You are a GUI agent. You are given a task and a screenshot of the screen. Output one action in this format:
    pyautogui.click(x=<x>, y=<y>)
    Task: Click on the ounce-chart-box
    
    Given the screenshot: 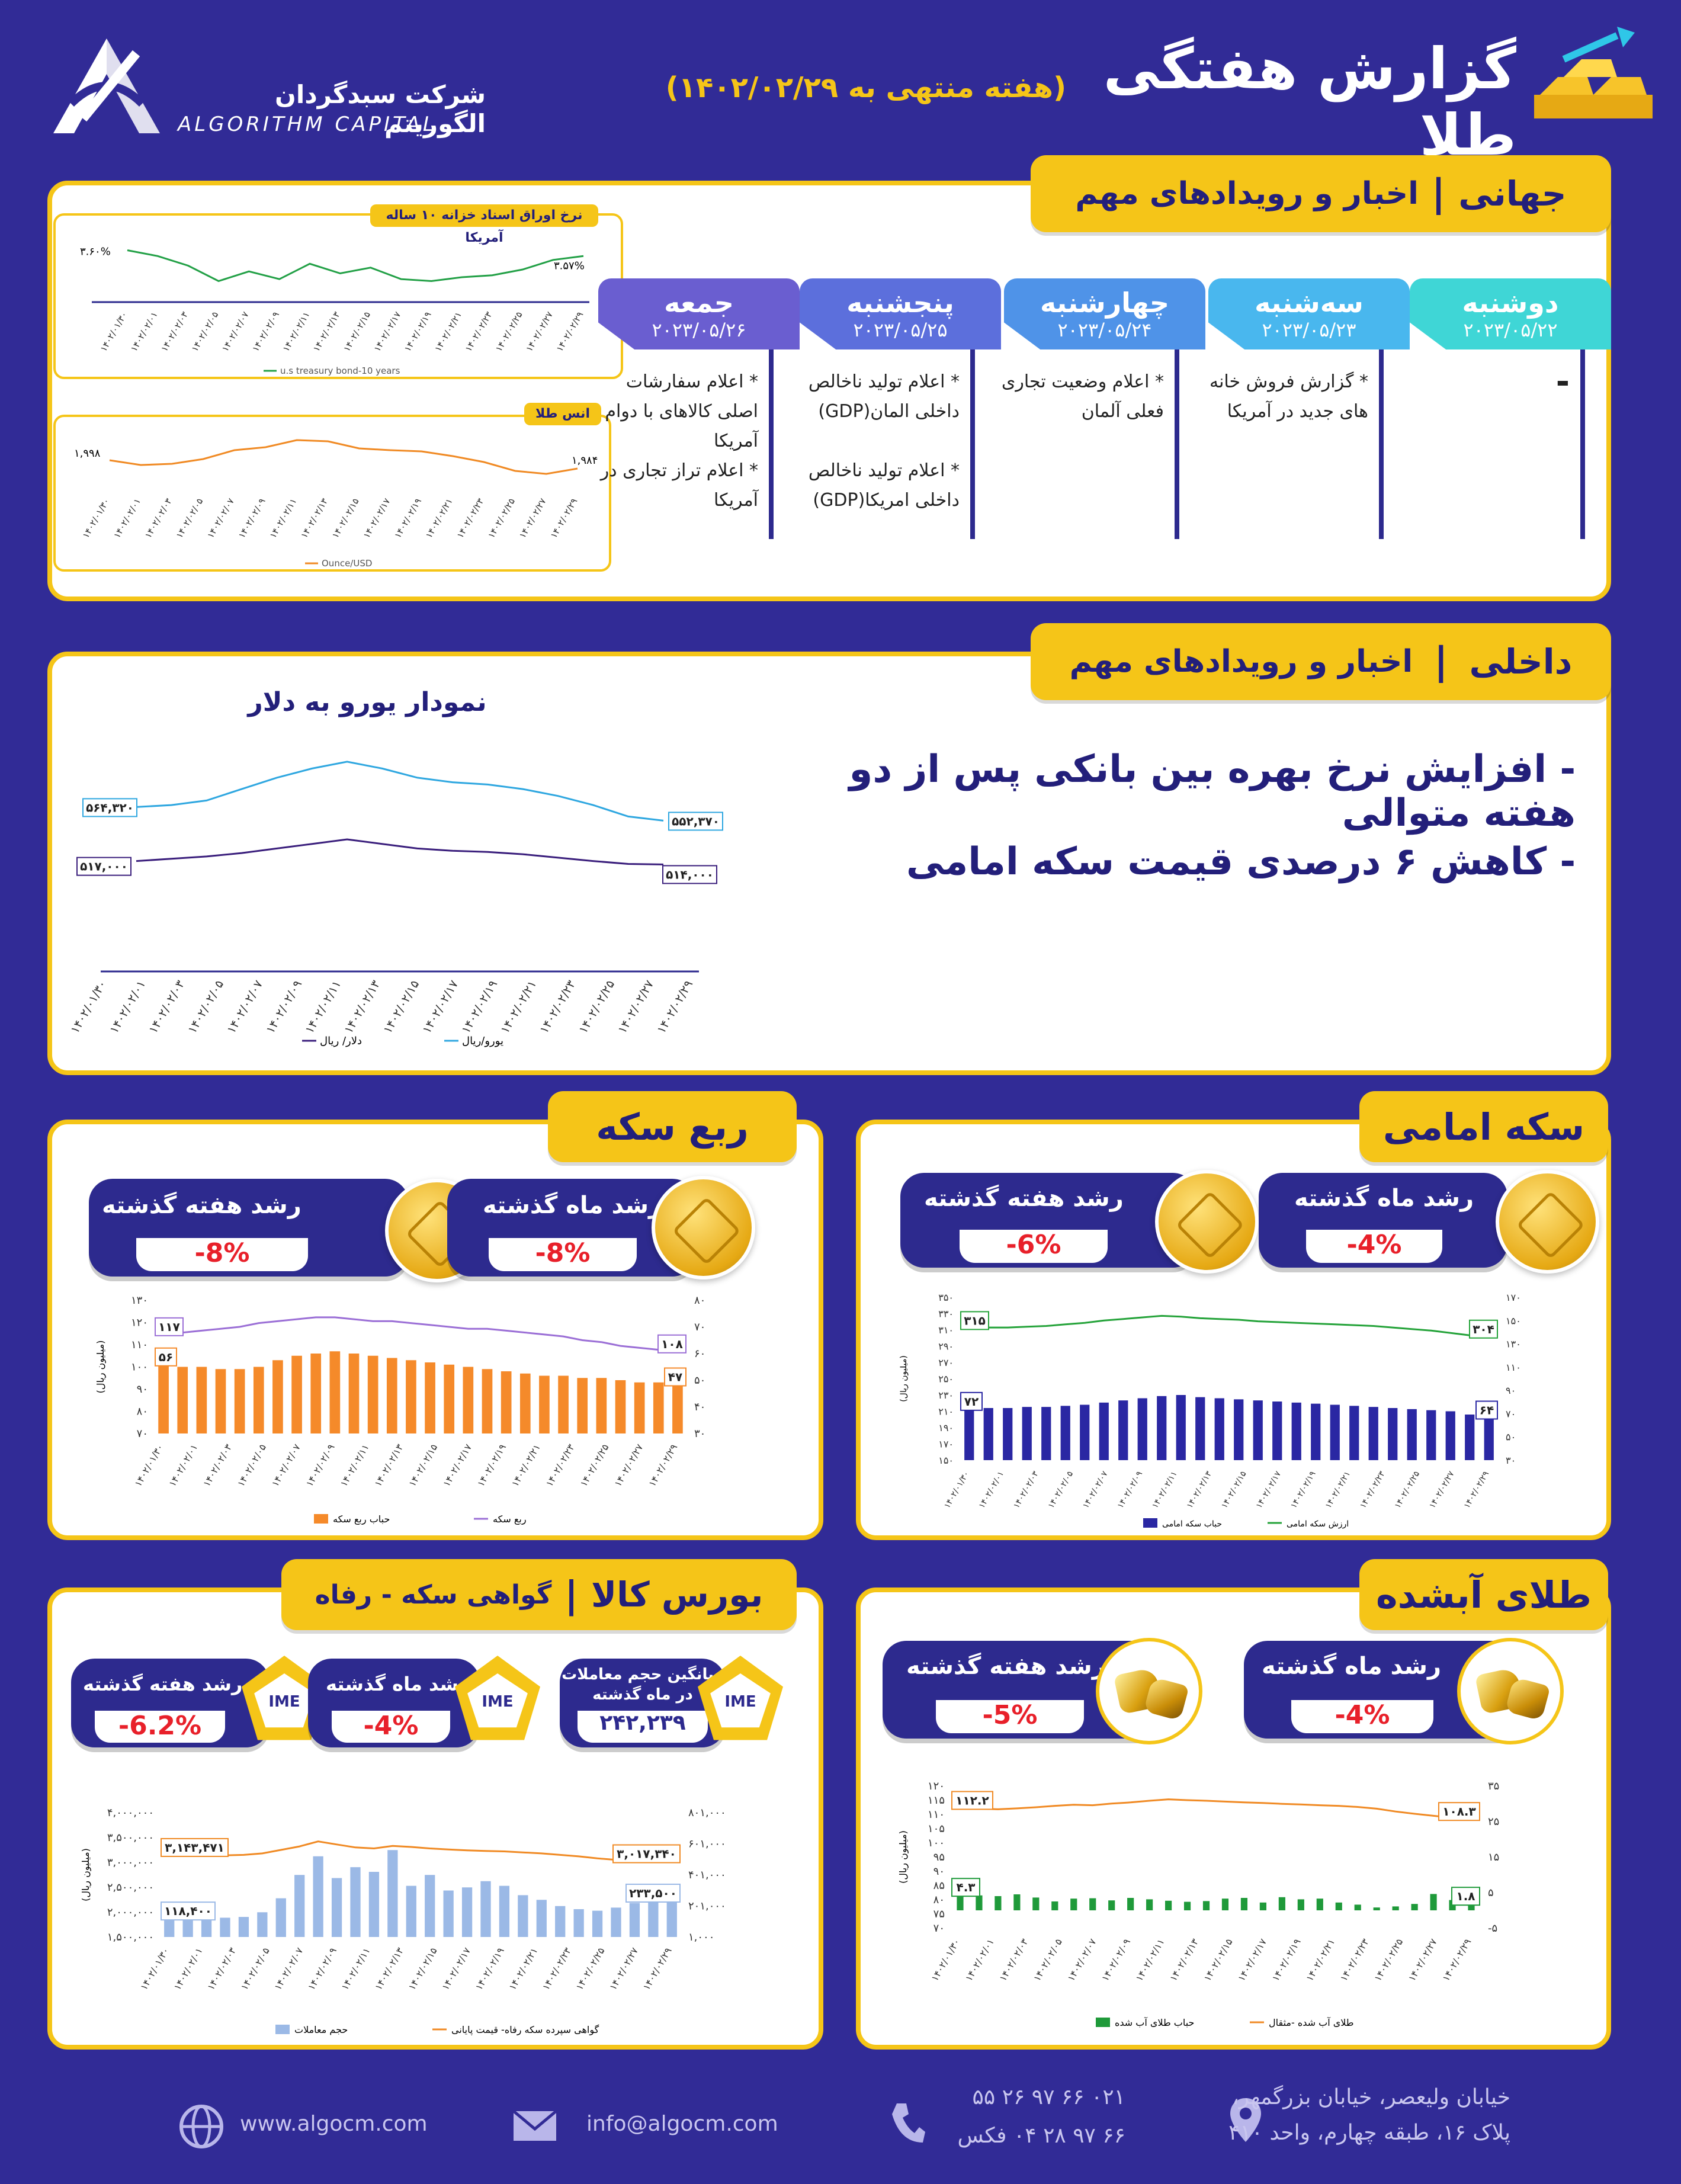 What is the action you would take?
    pyautogui.click(x=332, y=493)
    